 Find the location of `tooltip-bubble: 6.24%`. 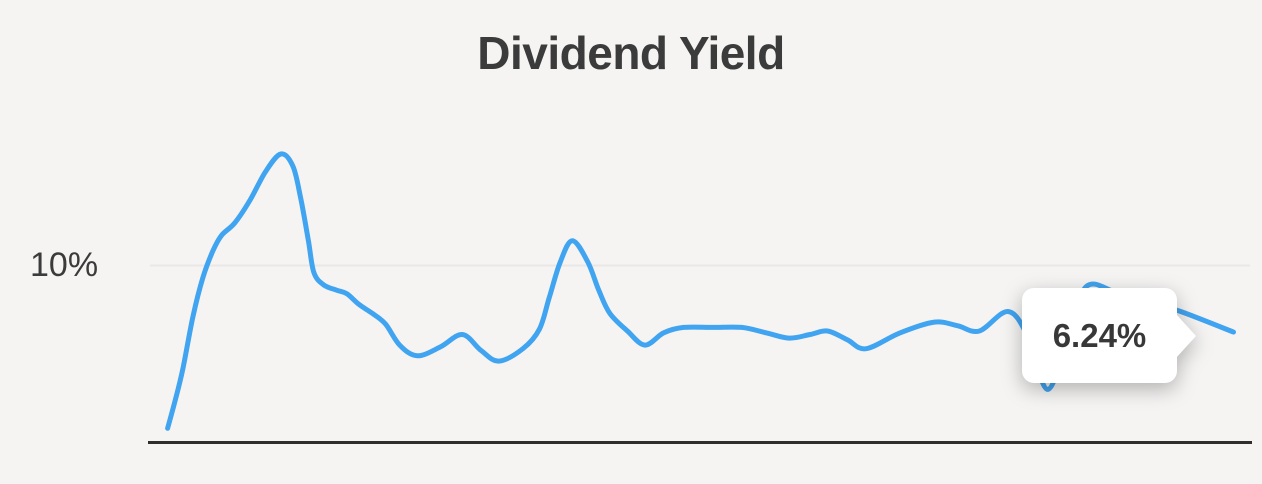

tooltip-bubble: 6.24% is located at coordinates (1109, 335).